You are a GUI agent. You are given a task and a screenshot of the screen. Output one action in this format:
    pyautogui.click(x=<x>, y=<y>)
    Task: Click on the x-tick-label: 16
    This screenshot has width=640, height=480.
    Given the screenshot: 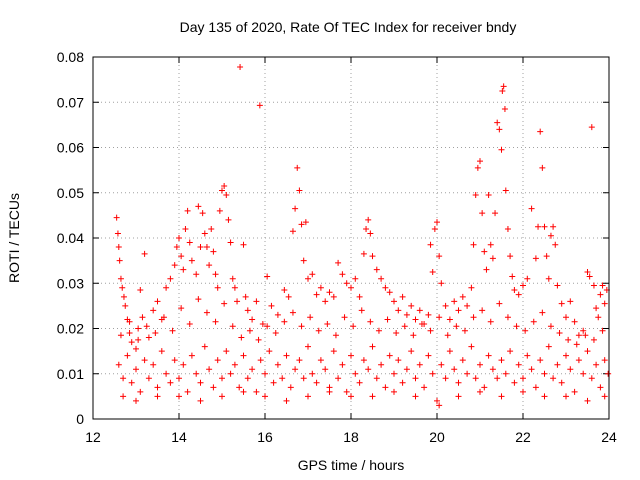 What is the action you would take?
    pyautogui.click(x=265, y=437)
    